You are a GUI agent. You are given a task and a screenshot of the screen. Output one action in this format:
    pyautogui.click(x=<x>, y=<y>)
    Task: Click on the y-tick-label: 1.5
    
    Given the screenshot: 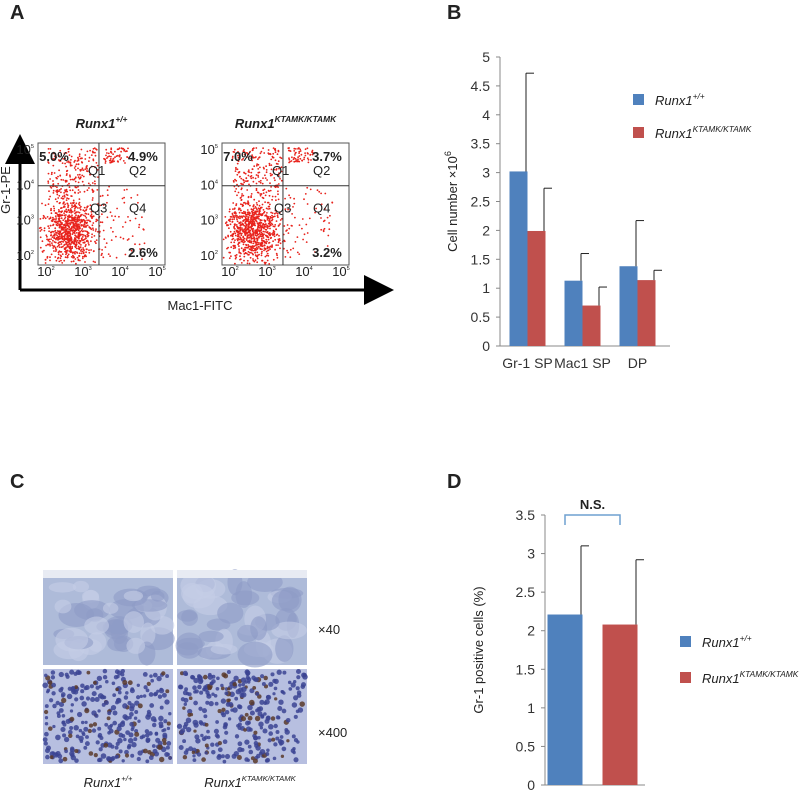 What is the action you would take?
    pyautogui.click(x=481, y=259)
    